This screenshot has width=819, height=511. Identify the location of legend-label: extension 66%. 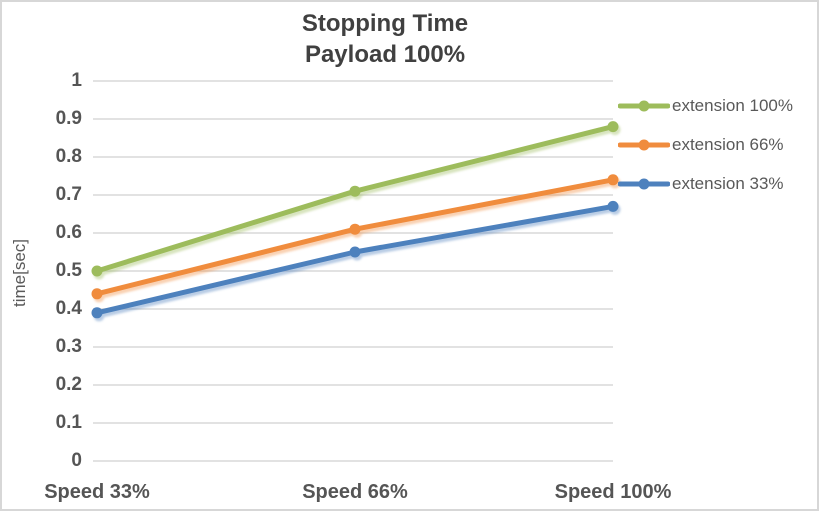
(728, 144).